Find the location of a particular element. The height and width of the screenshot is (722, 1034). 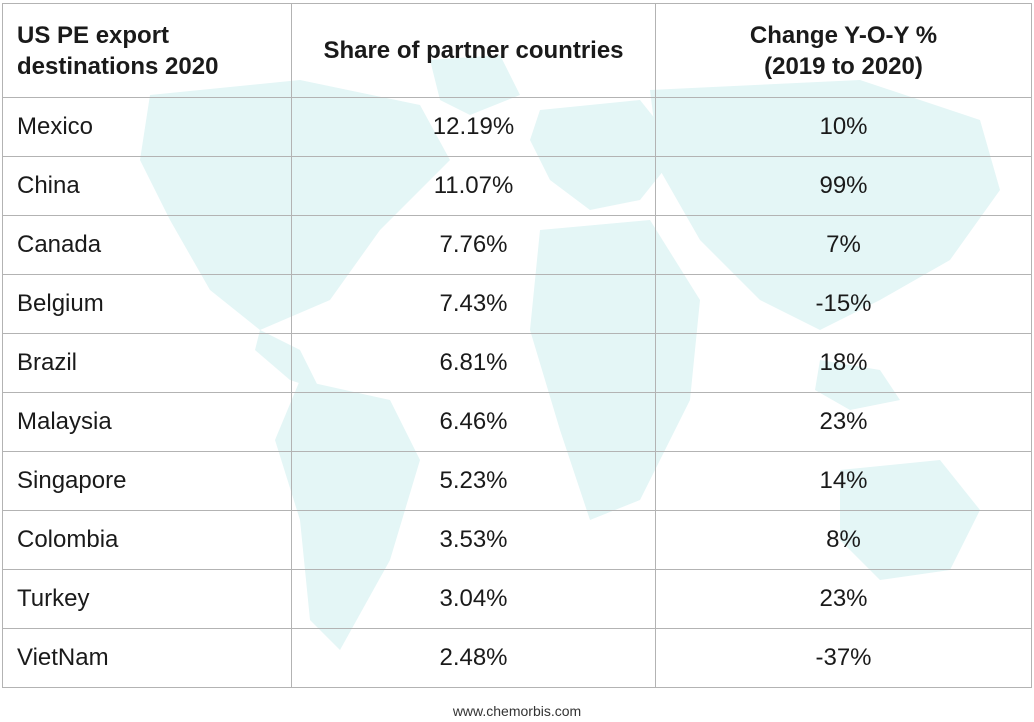

country-cell: China is located at coordinates (147, 186).